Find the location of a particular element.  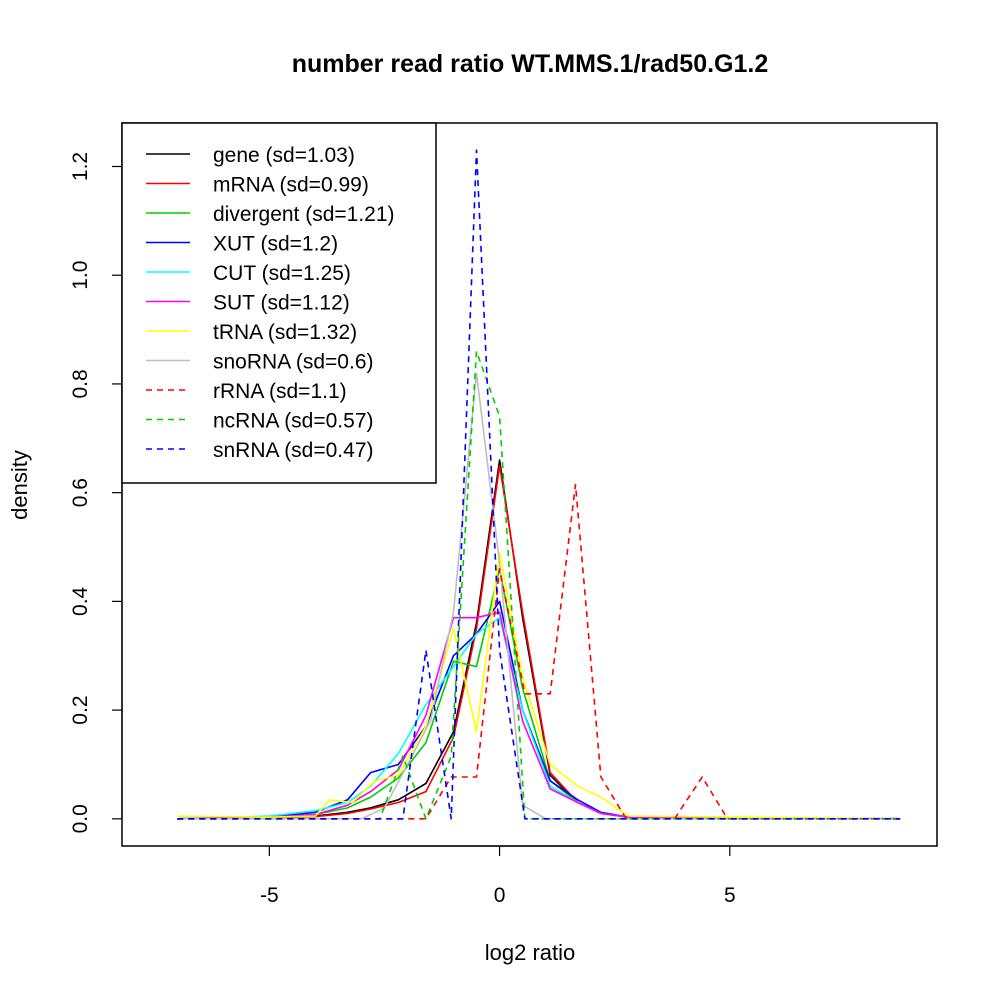

x-tick-label: -5 is located at coordinates (269, 895).